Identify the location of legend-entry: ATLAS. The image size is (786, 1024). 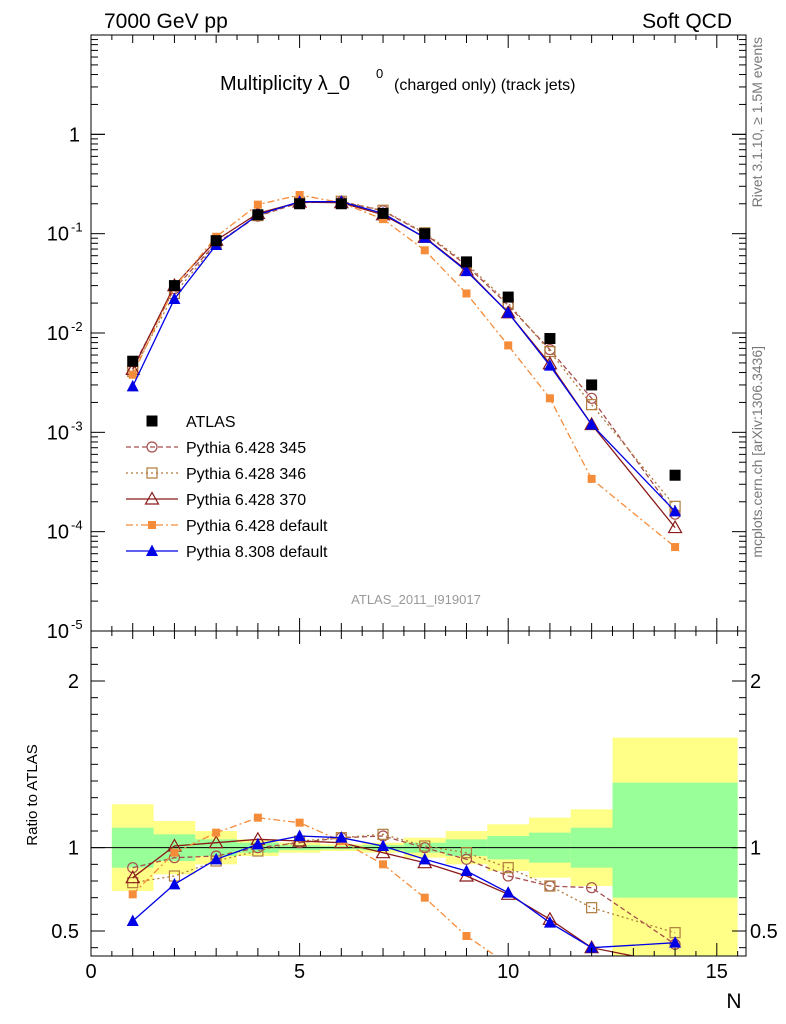
(191, 422).